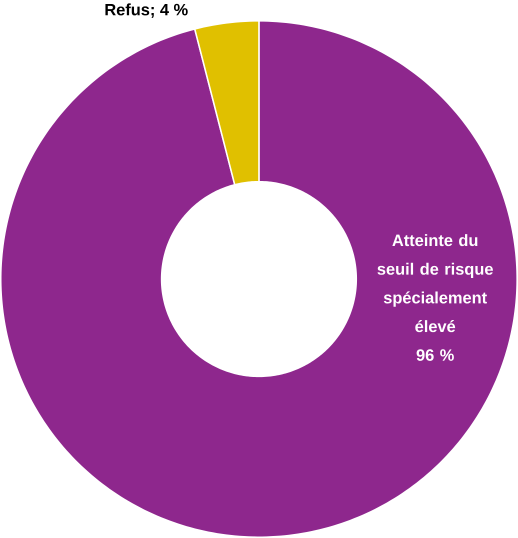 Image resolution: width=518 pixels, height=538 pixels. Describe the element at coordinates (435, 355) in the screenshot. I see `data-label: 96 %` at that location.